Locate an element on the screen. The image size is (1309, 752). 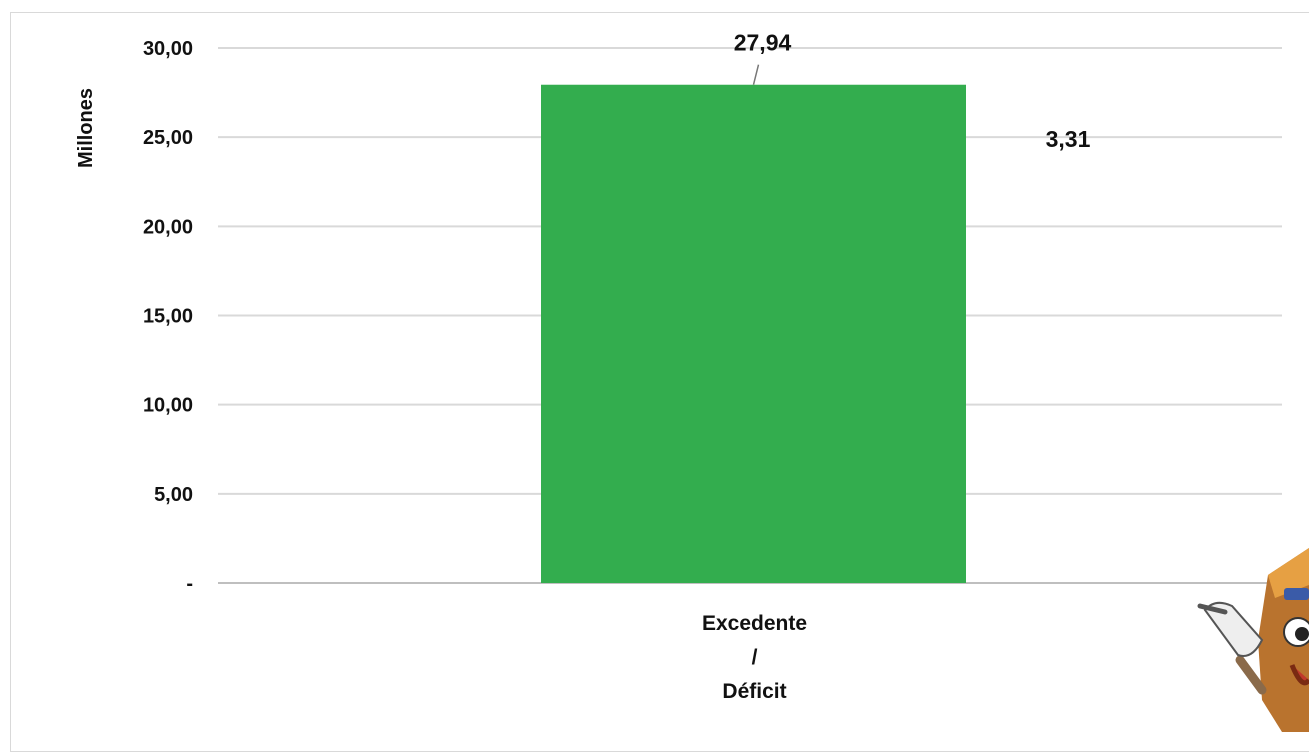
category-label-line: Déficit is located at coordinates (754, 691).